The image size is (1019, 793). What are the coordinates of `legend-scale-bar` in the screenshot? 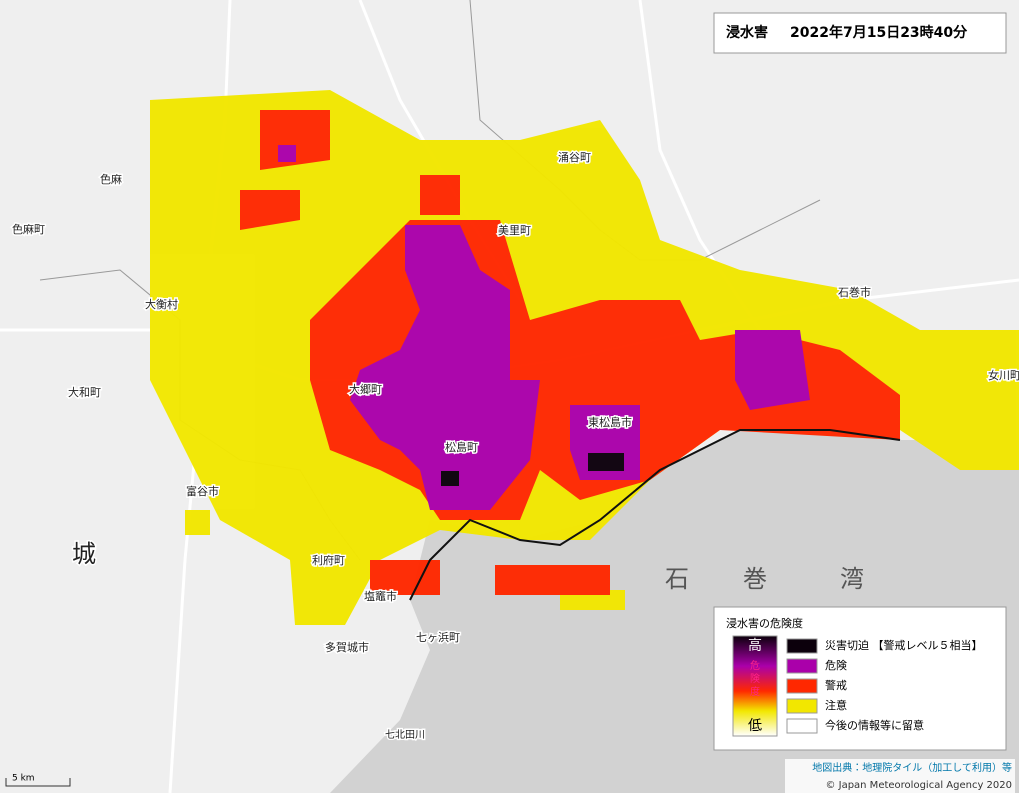 It's located at (755, 686).